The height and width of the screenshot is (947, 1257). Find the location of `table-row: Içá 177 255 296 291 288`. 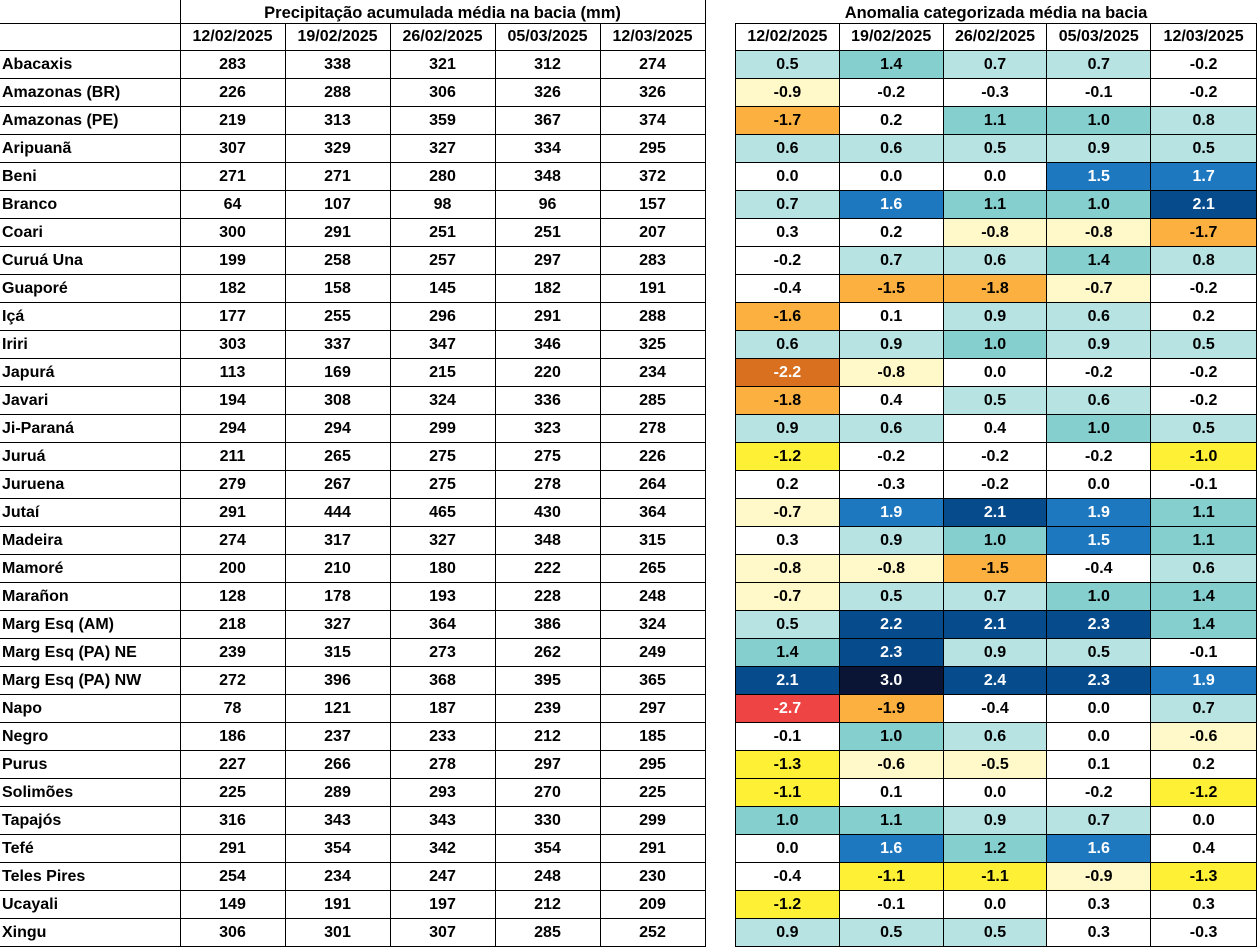

table-row: Içá 177 255 296 291 288 is located at coordinates (353, 316).